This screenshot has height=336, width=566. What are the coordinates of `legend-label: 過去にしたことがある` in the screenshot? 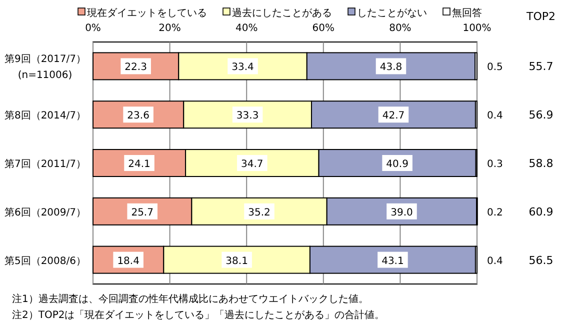 It's located at (282, 13).